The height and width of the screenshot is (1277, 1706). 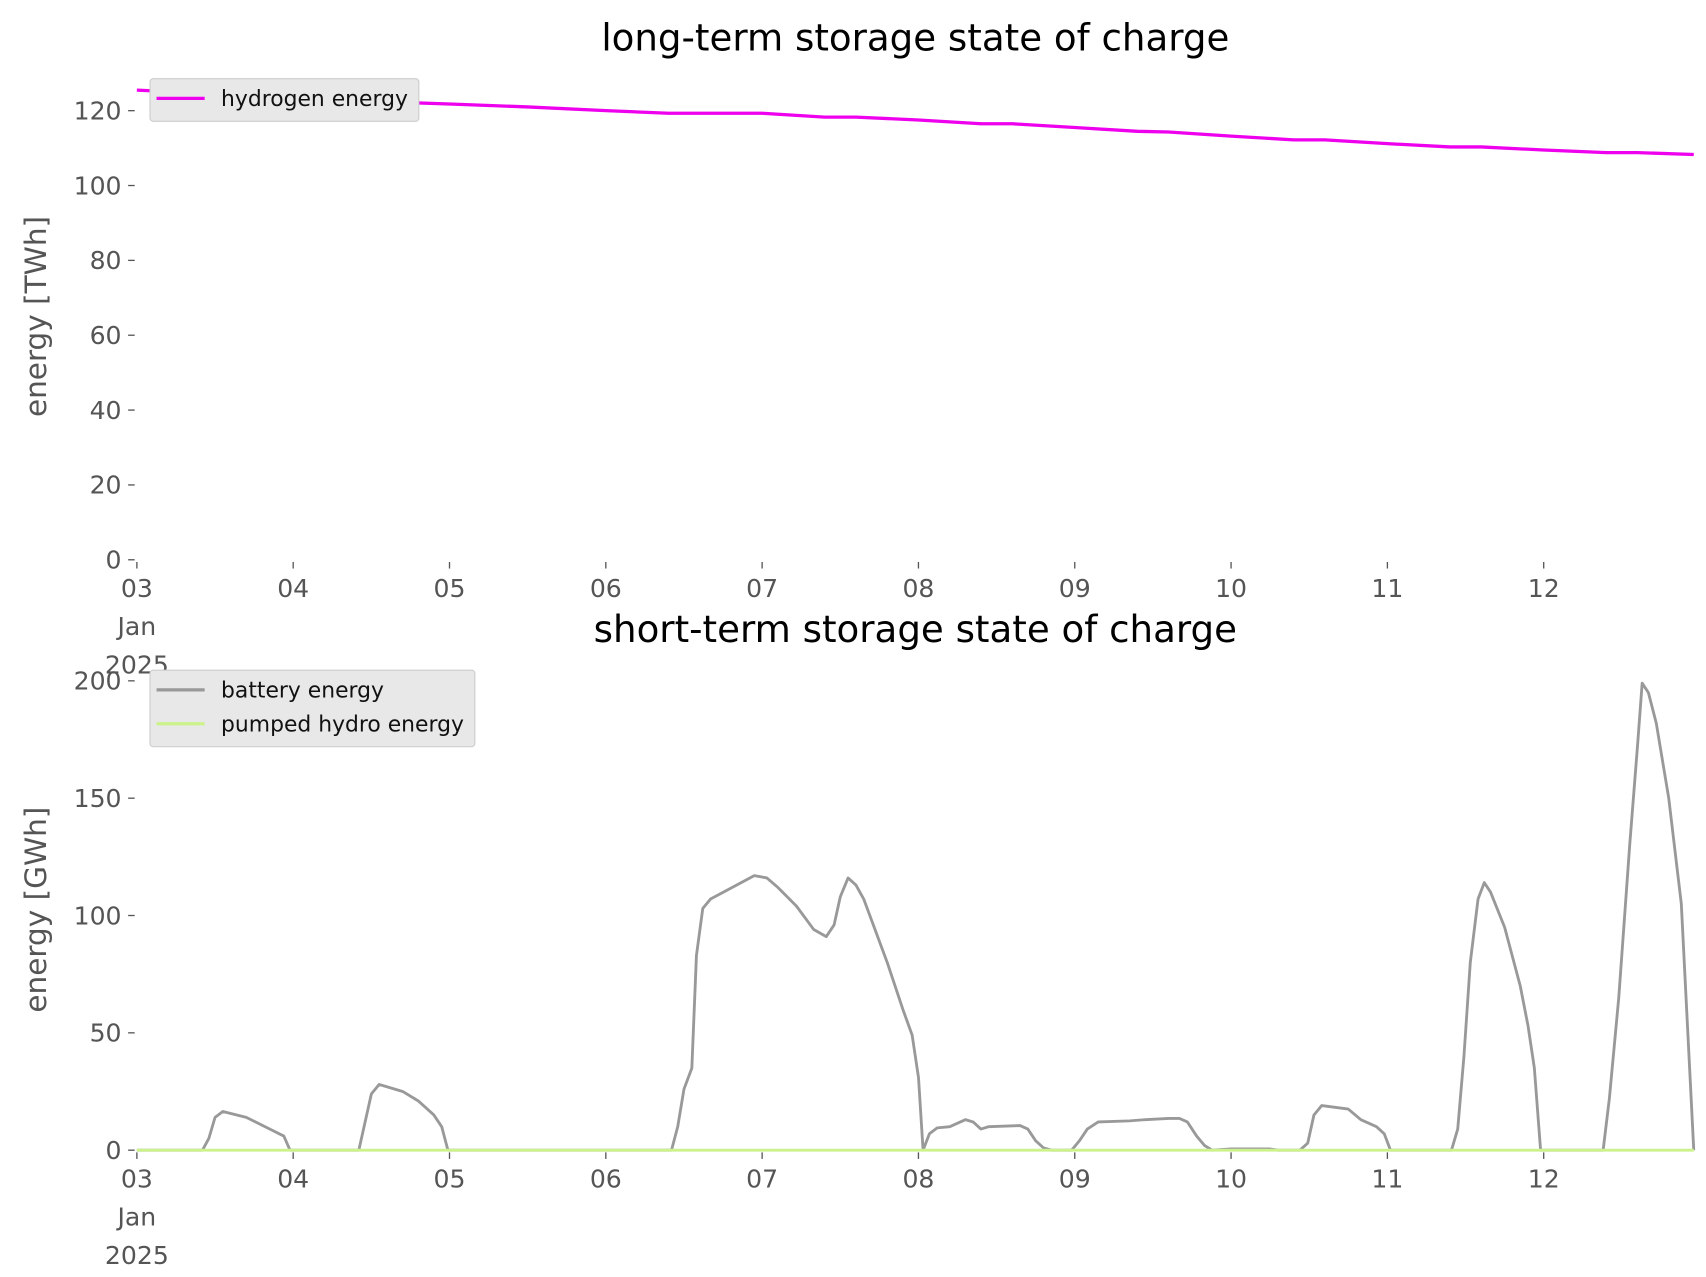 What do you see at coordinates (302, 691) in the screenshot?
I see `legend-label: battery energy` at bounding box center [302, 691].